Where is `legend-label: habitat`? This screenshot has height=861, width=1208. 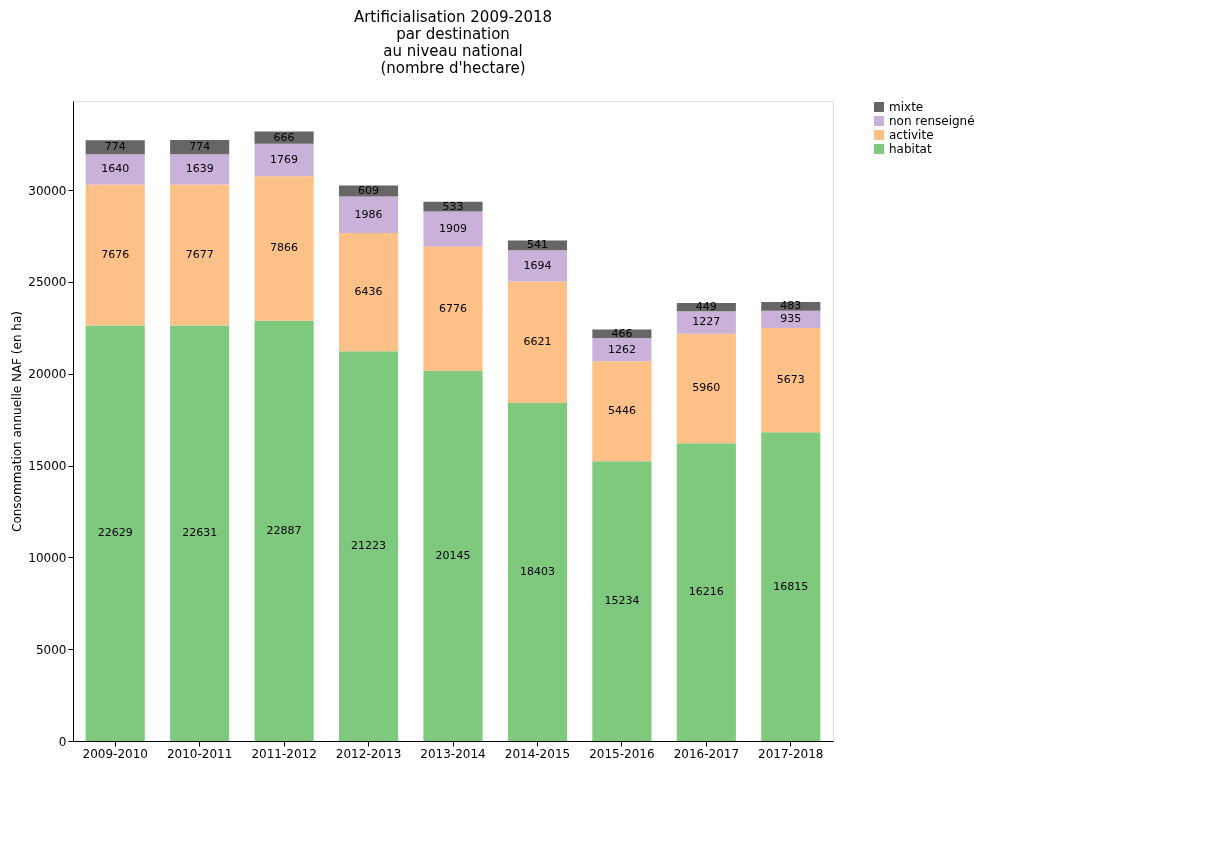 legend-label: habitat is located at coordinates (910, 149).